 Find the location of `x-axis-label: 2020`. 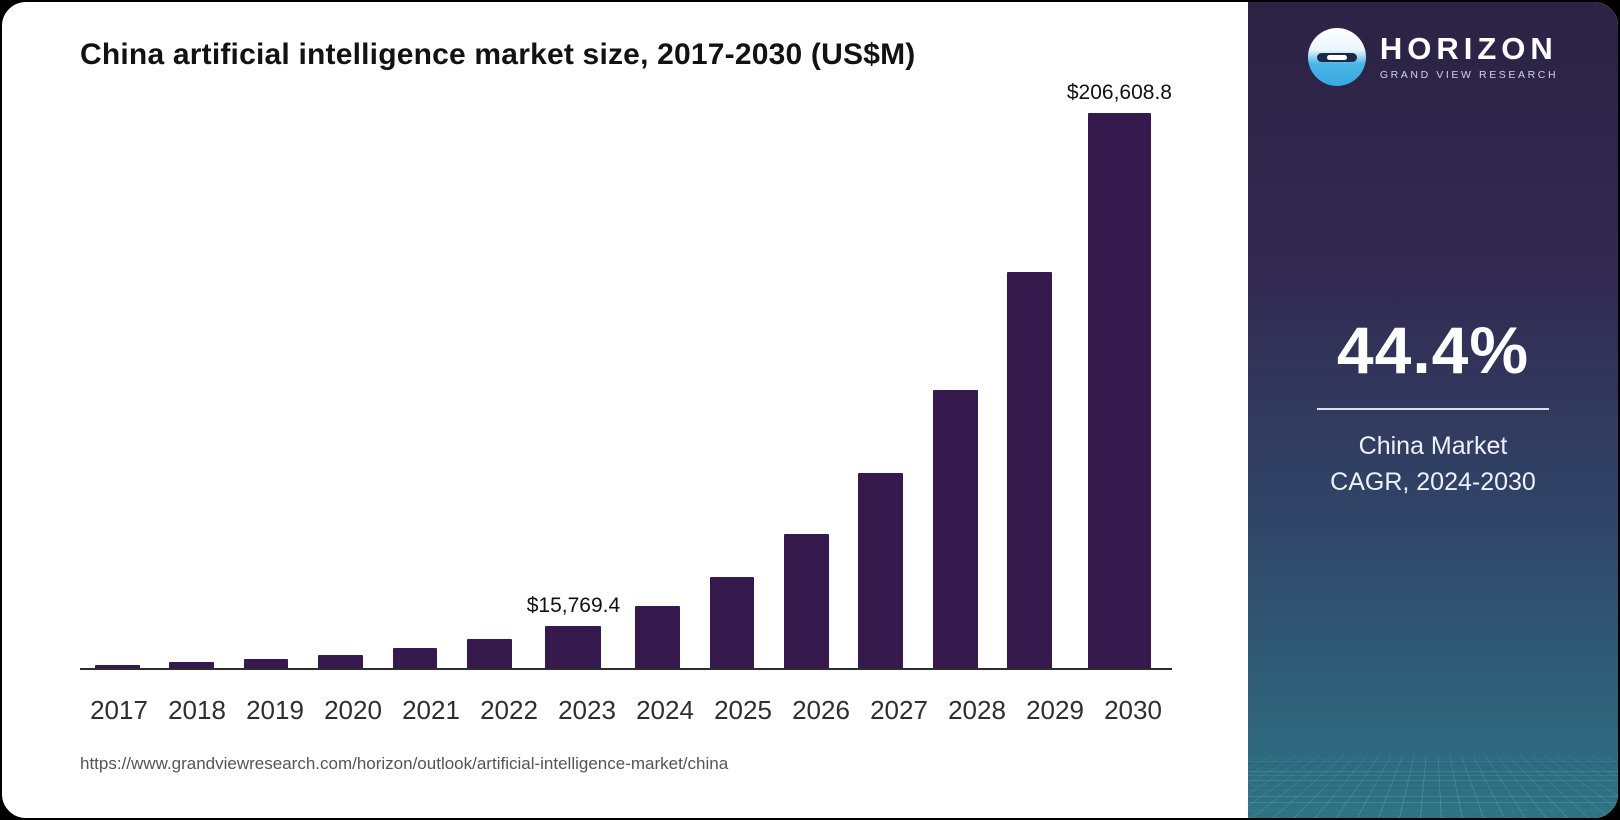

x-axis-label: 2020 is located at coordinates (353, 710).